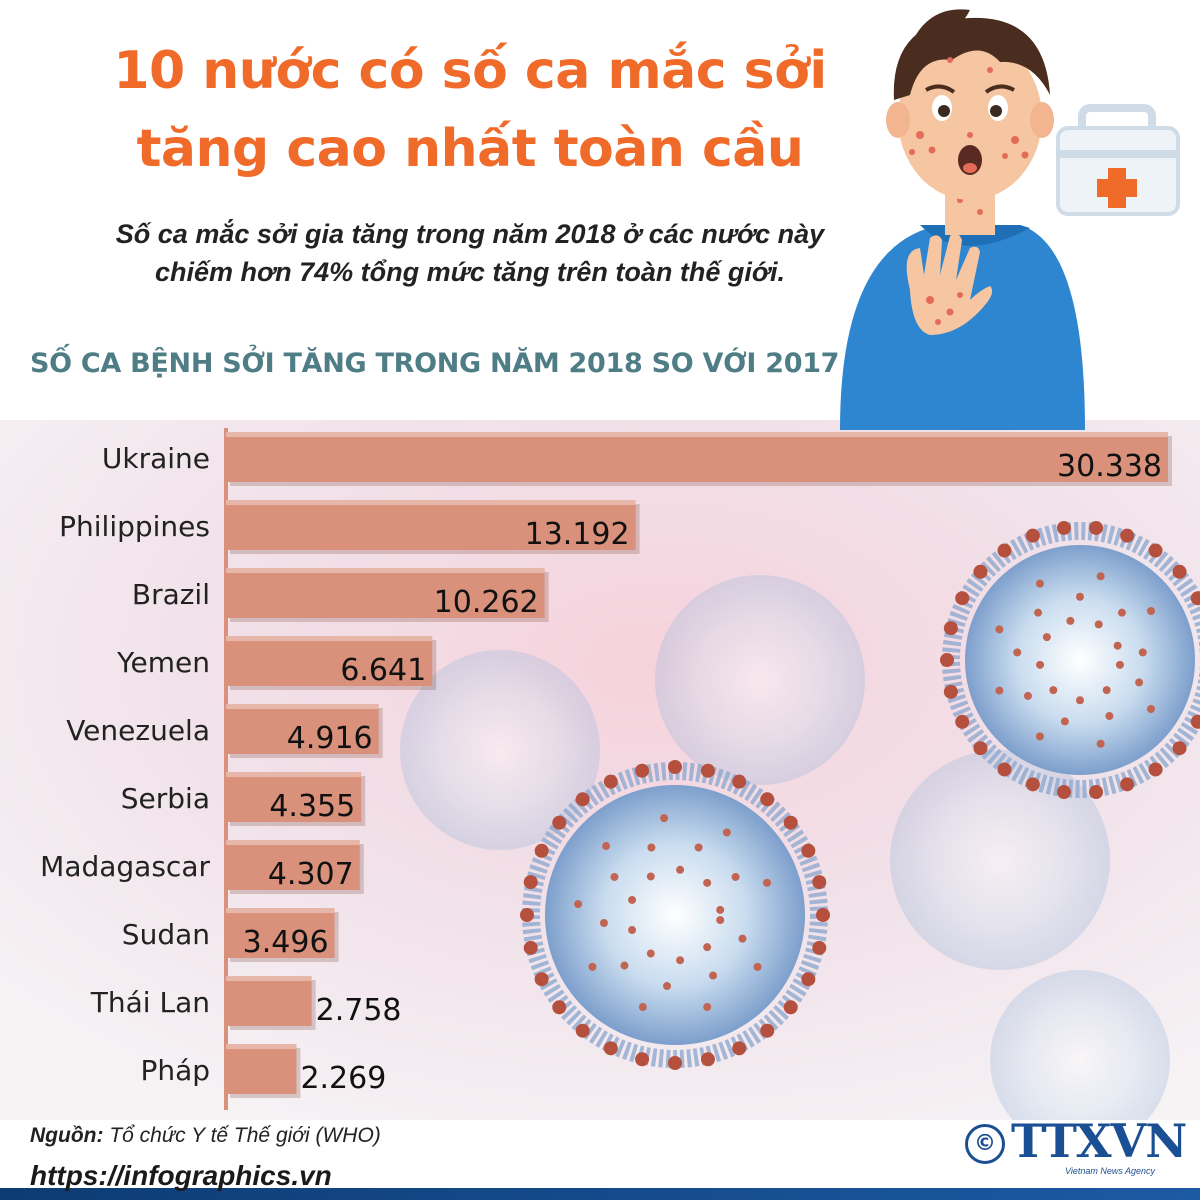 This screenshot has width=1200, height=1200. Describe the element at coordinates (165, 798) in the screenshot. I see `category-label: Serbia` at that location.